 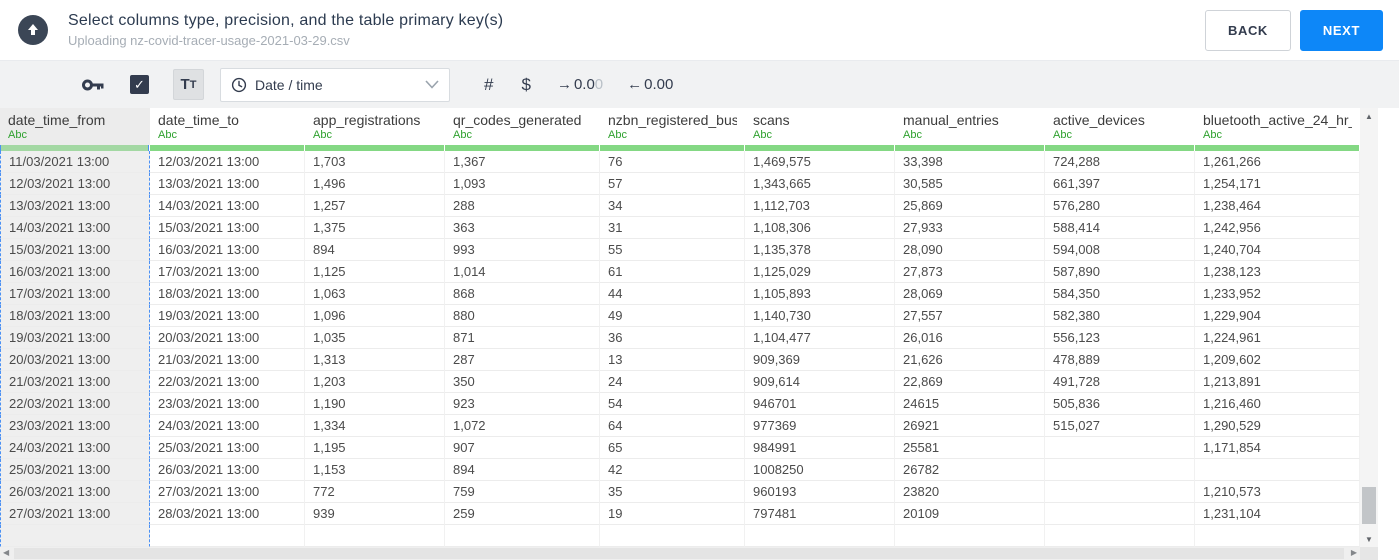 What do you see at coordinates (1120, 294) in the screenshot?
I see `table-cell: 584,350` at bounding box center [1120, 294].